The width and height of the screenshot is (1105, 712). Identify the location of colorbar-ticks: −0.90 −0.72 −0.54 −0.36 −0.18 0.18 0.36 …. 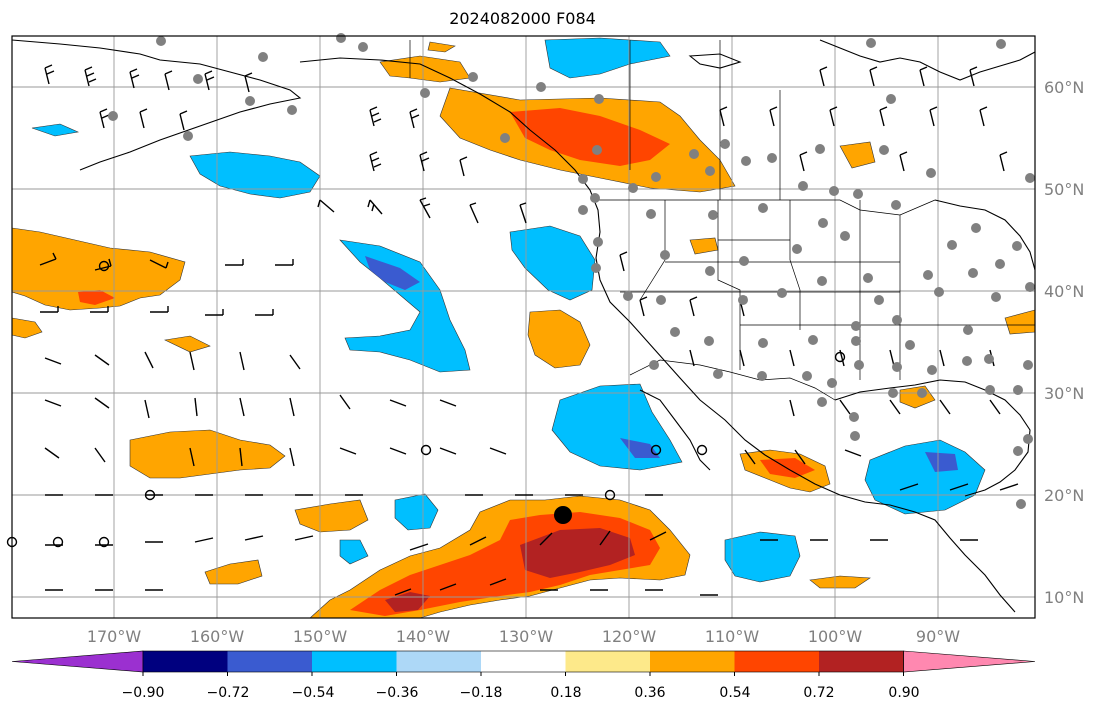
(521, 693).